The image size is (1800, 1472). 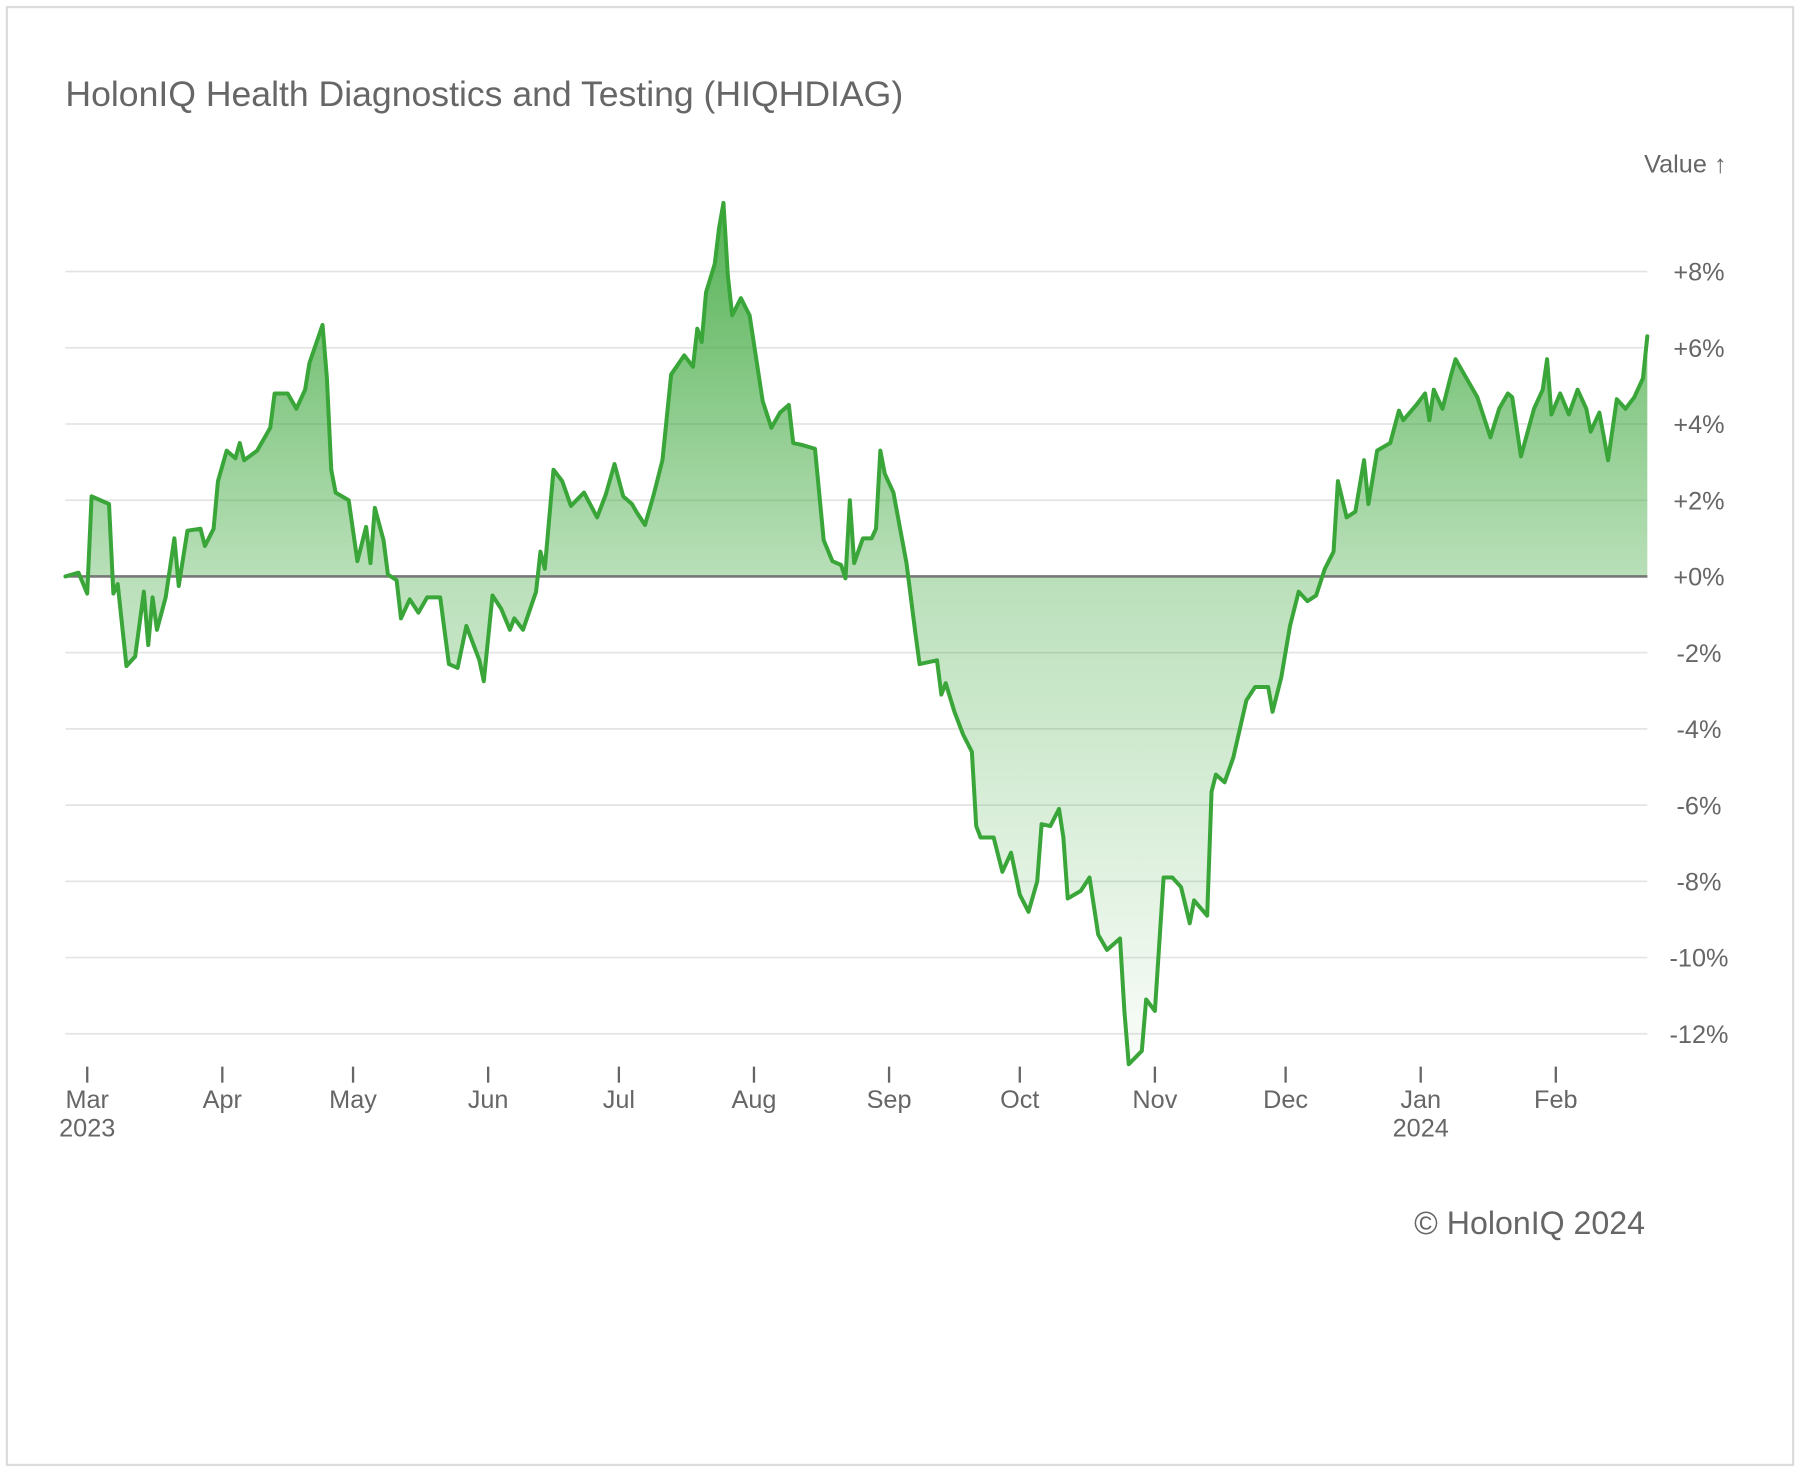 I want to click on y-tick-label: -2%, so click(x=1699, y=654).